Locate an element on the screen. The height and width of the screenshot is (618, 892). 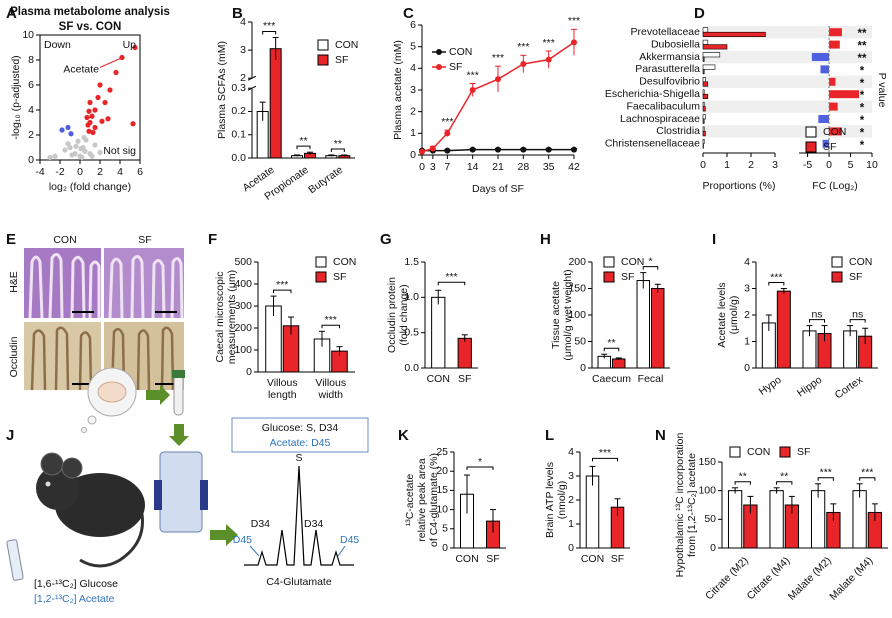
y-tick-label: 0 is located at coordinates (713, 548).